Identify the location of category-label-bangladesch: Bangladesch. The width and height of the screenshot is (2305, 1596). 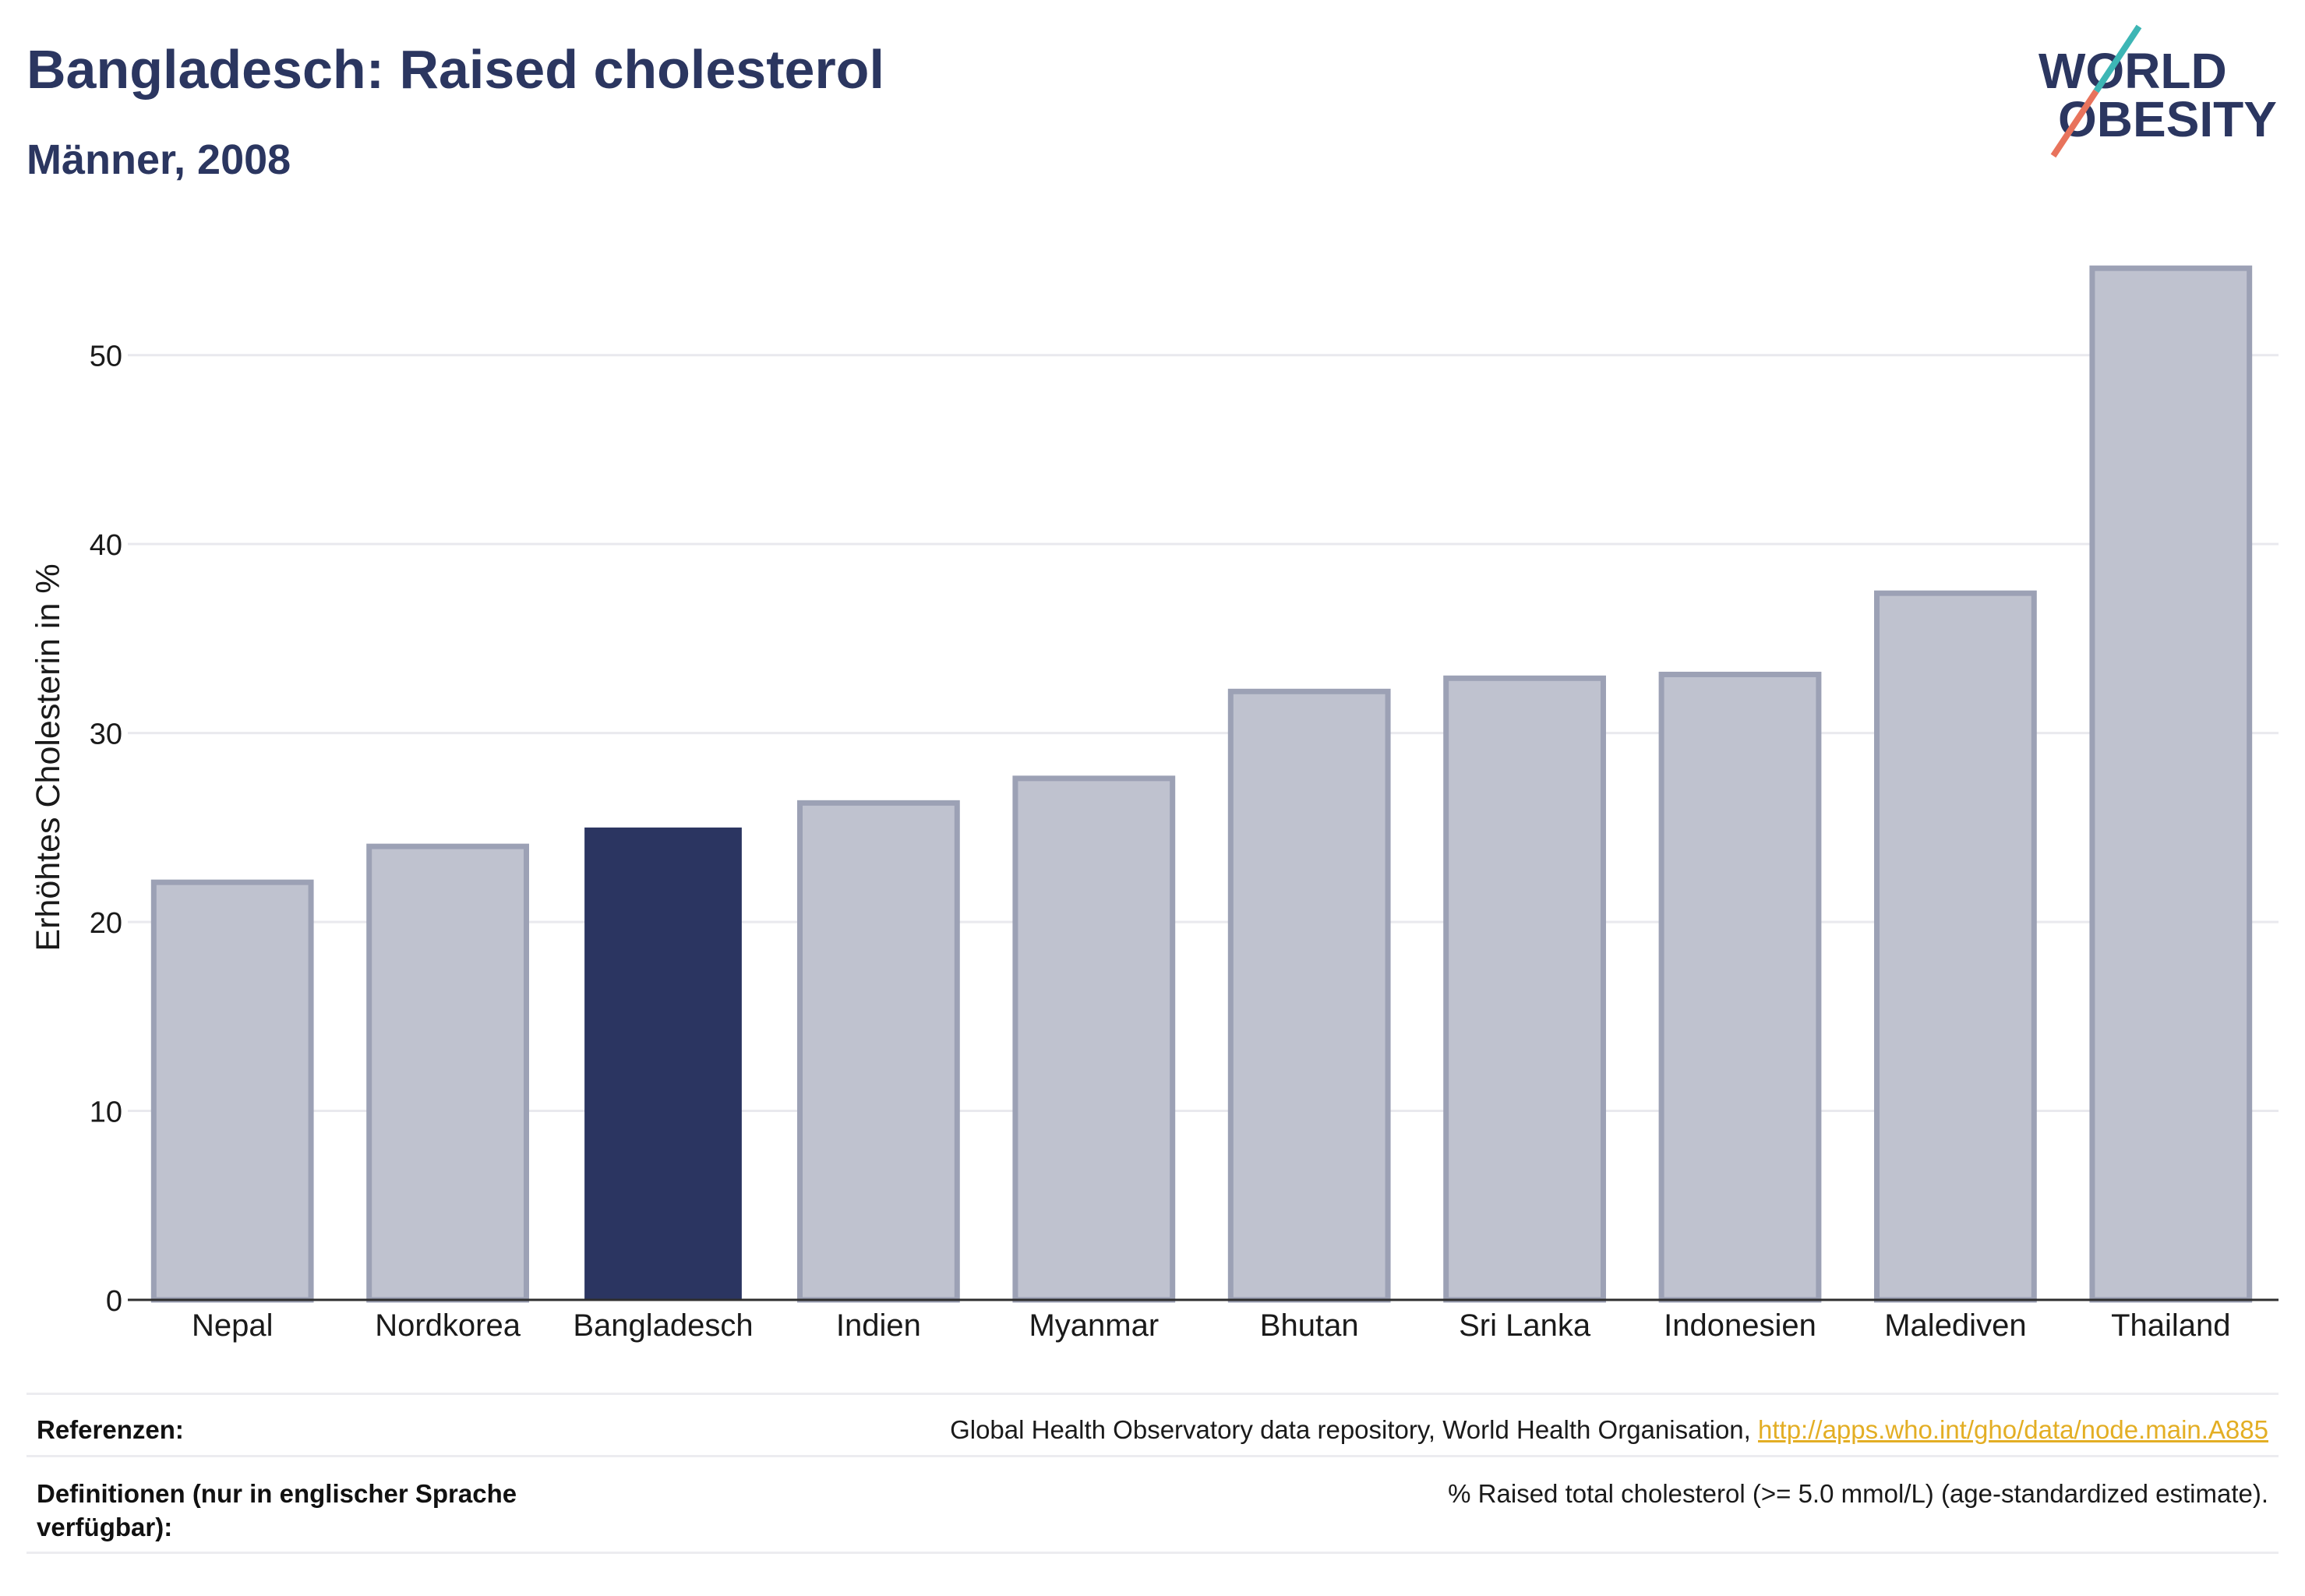
(663, 1325).